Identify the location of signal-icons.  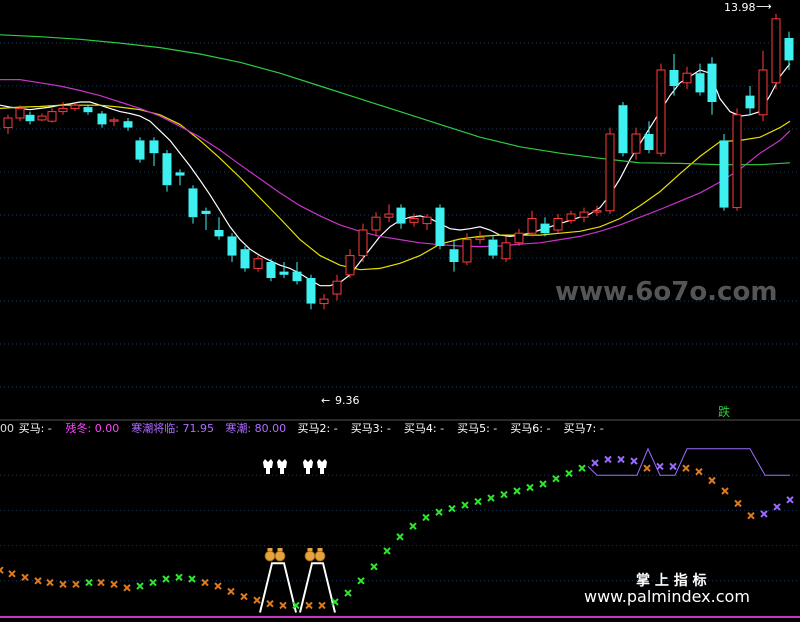
(295, 510).